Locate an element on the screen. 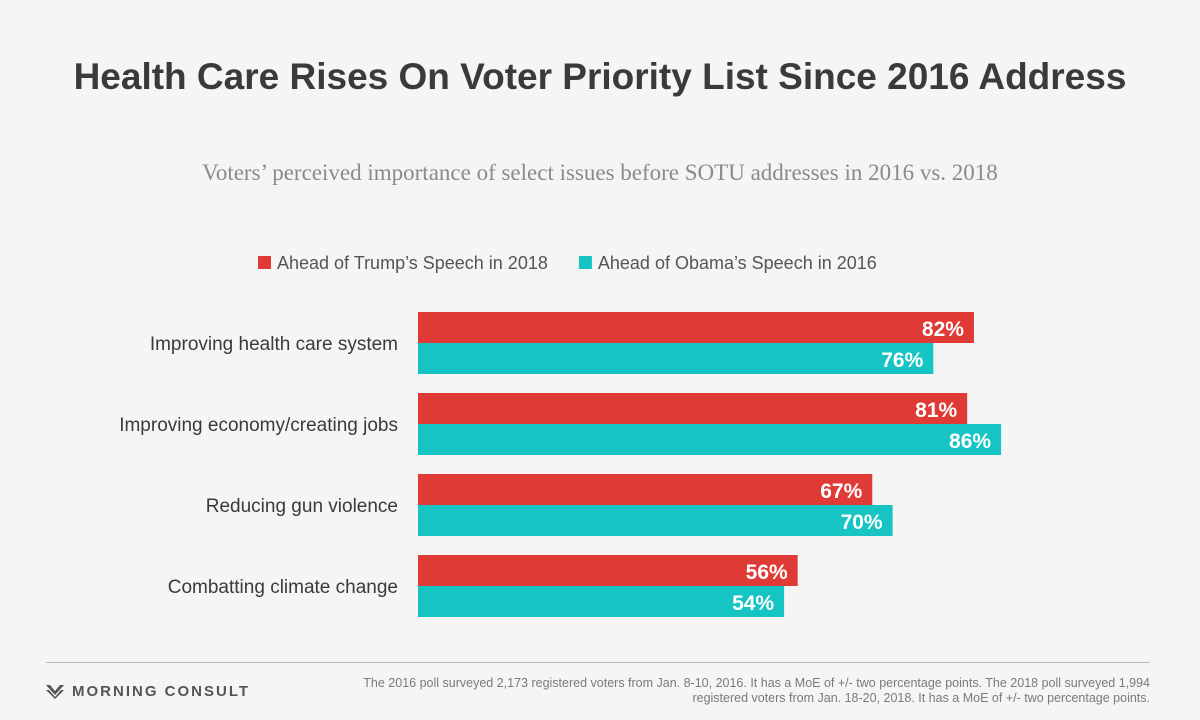 The image size is (1200, 720). legend-label-2: Ahead of Obama’s Speech in 2016 is located at coordinates (737, 263).